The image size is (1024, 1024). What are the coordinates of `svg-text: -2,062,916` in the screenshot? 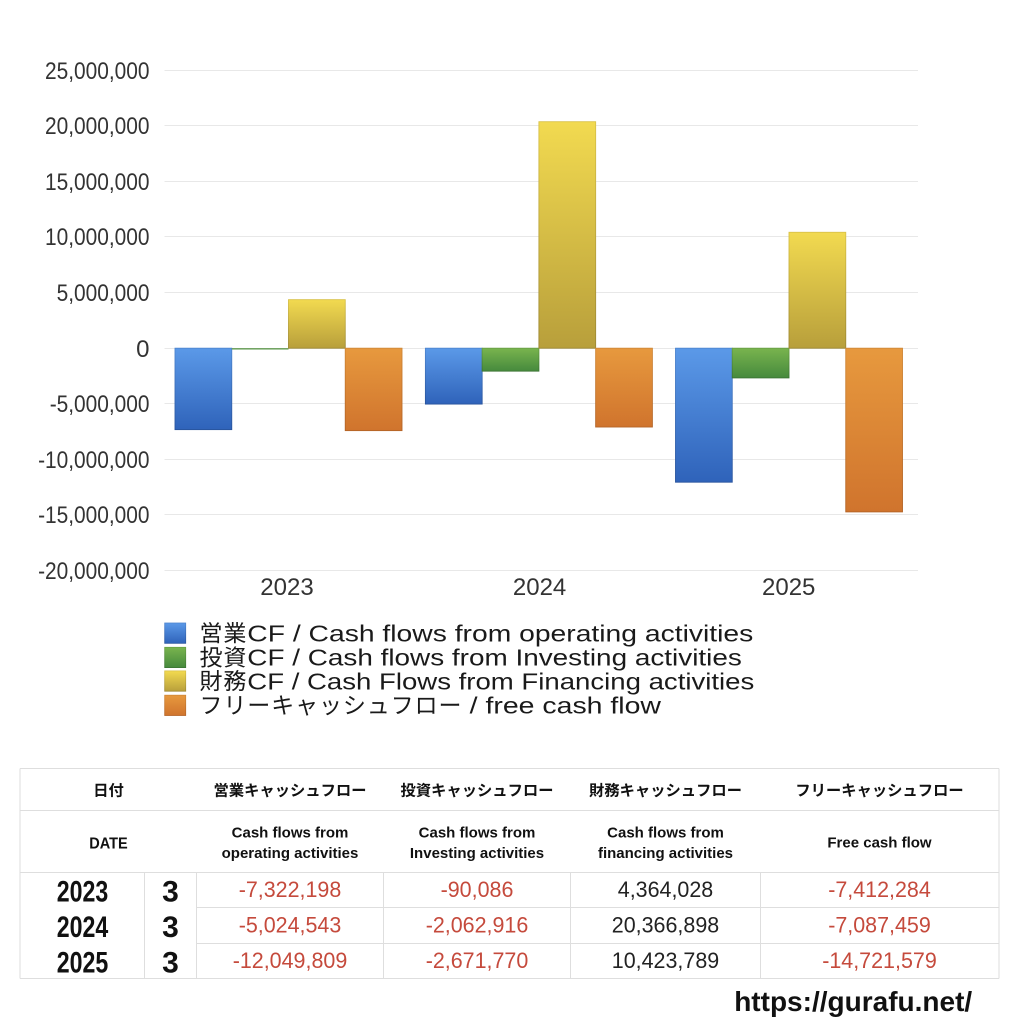 It's located at (477, 925).